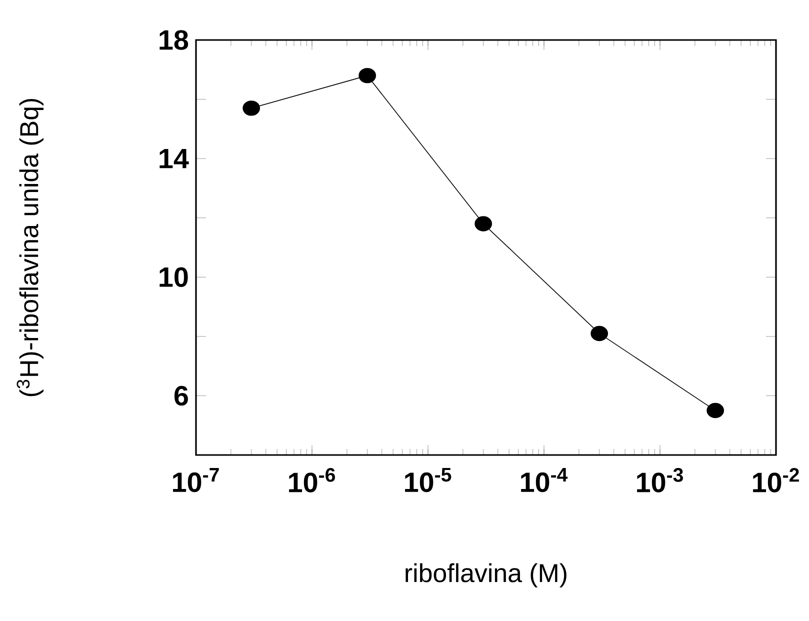 The image size is (809, 621). Describe the element at coordinates (776, 480) in the screenshot. I see `x-tick-label: 10$^{-2}$` at that location.